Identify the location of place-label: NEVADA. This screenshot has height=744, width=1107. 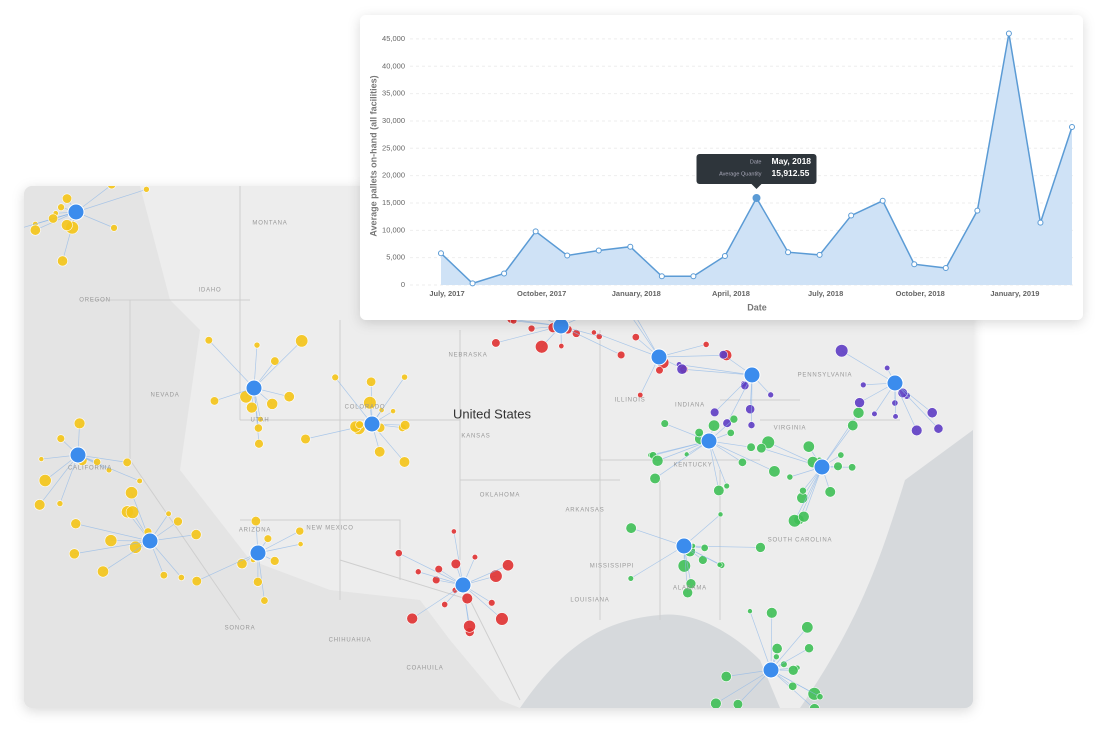
(164, 396).